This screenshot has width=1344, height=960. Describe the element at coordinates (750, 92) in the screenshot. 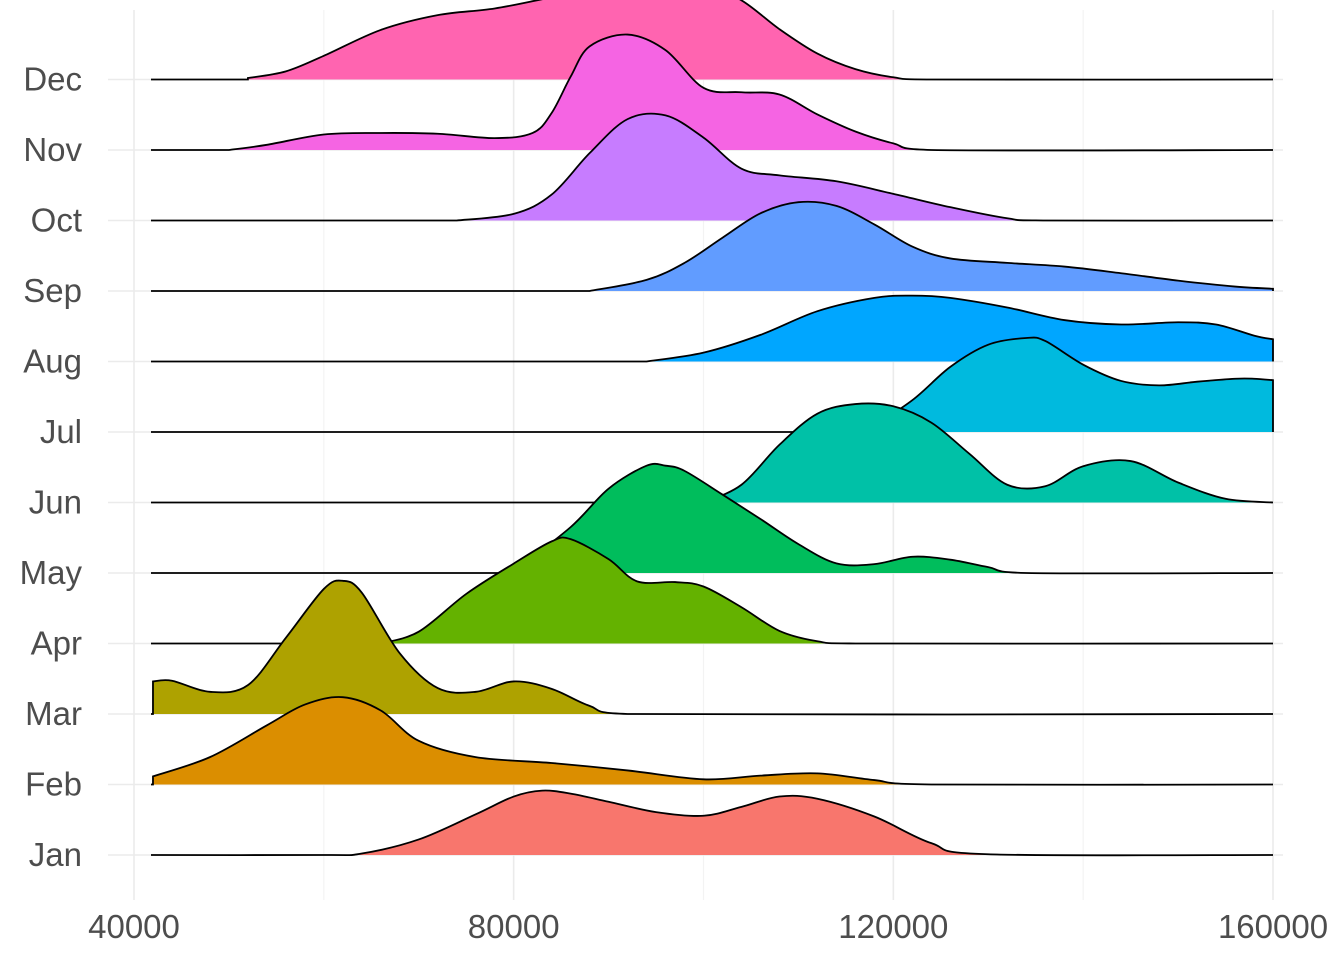

I see `ridge-area-nov` at that location.